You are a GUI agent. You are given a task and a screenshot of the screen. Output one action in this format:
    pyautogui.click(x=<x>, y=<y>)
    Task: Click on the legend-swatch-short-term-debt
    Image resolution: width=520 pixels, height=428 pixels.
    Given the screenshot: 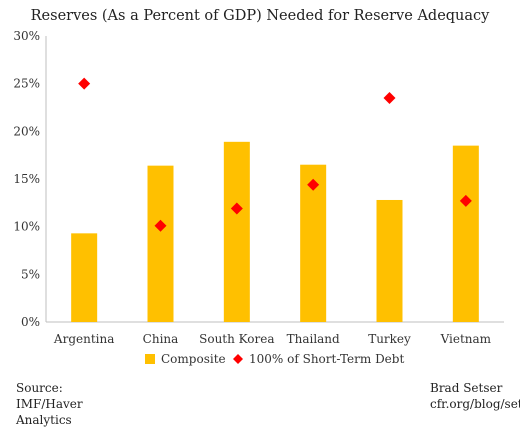 What is the action you would take?
    pyautogui.click(x=238, y=359)
    